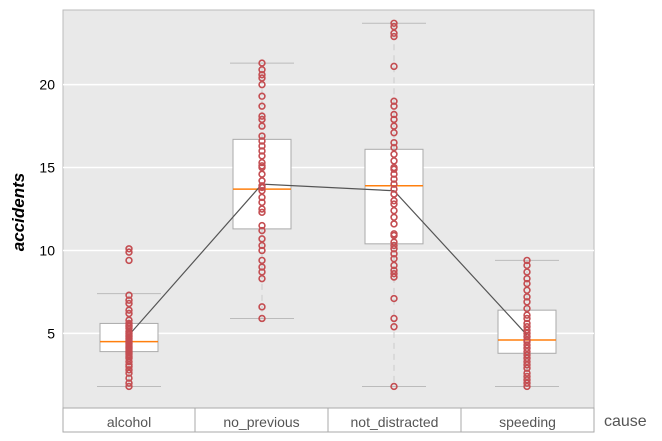  I want to click on x-category-row: alcohol no_previous not_distracted speeding, so click(328, 420).